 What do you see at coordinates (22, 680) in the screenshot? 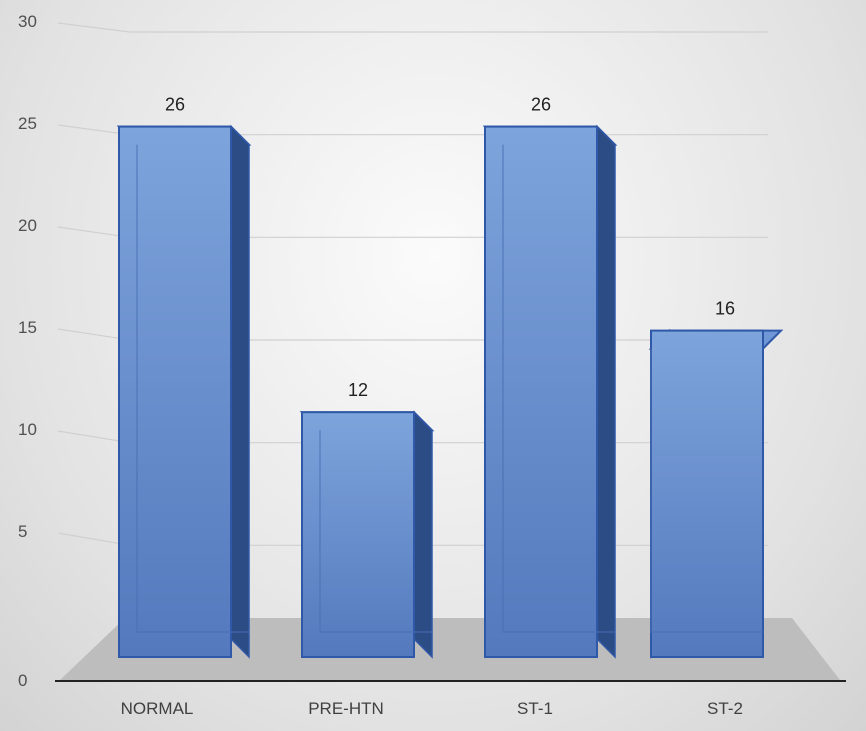
I see `y-tick-label: 0` at bounding box center [22, 680].